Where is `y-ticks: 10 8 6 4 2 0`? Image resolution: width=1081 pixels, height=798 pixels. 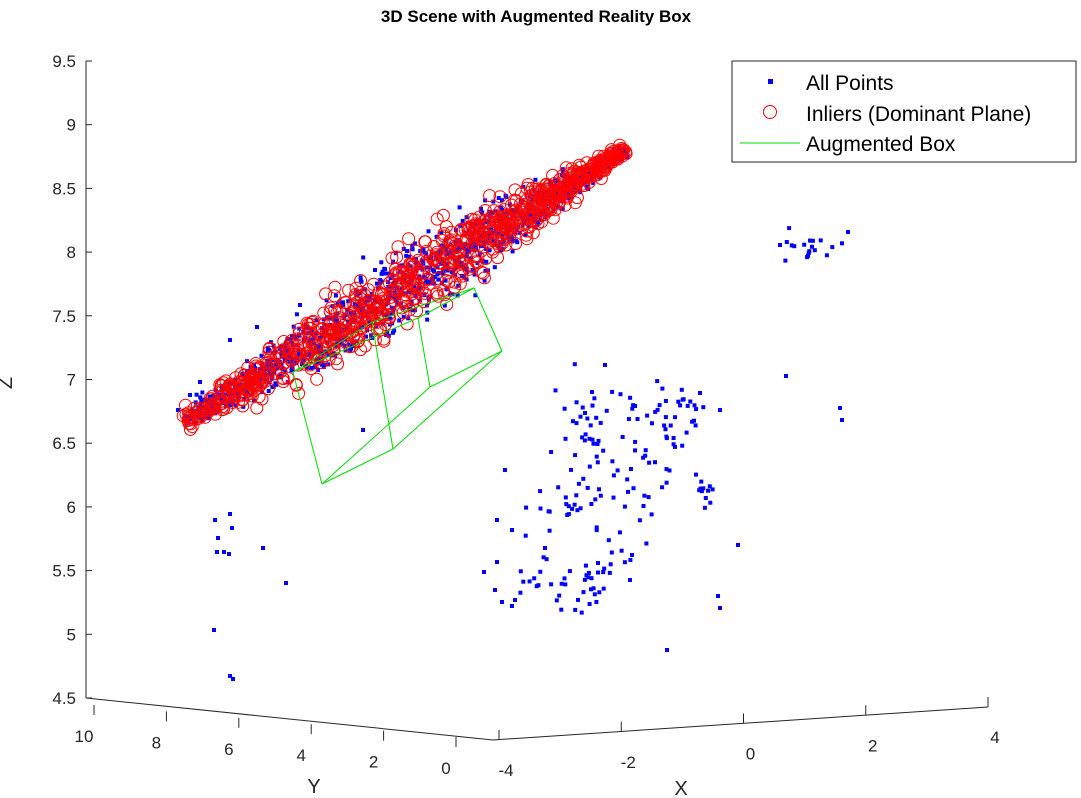
y-ticks: 10 8 6 4 2 0 is located at coordinates (266, 741).